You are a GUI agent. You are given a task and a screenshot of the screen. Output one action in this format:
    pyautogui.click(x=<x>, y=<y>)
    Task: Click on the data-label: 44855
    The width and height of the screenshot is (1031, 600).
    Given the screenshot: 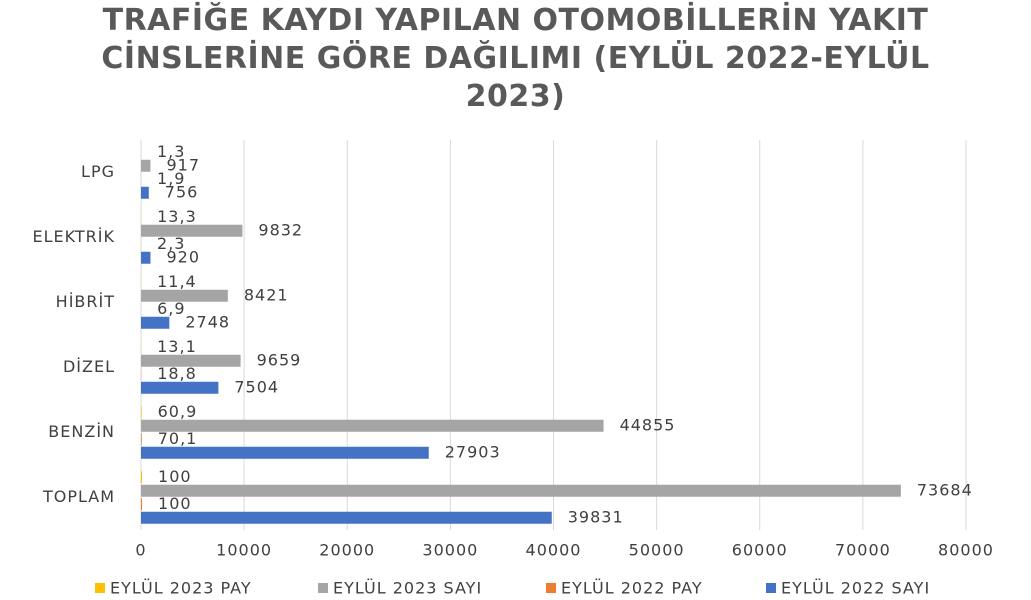 What is the action you would take?
    pyautogui.click(x=648, y=424)
    